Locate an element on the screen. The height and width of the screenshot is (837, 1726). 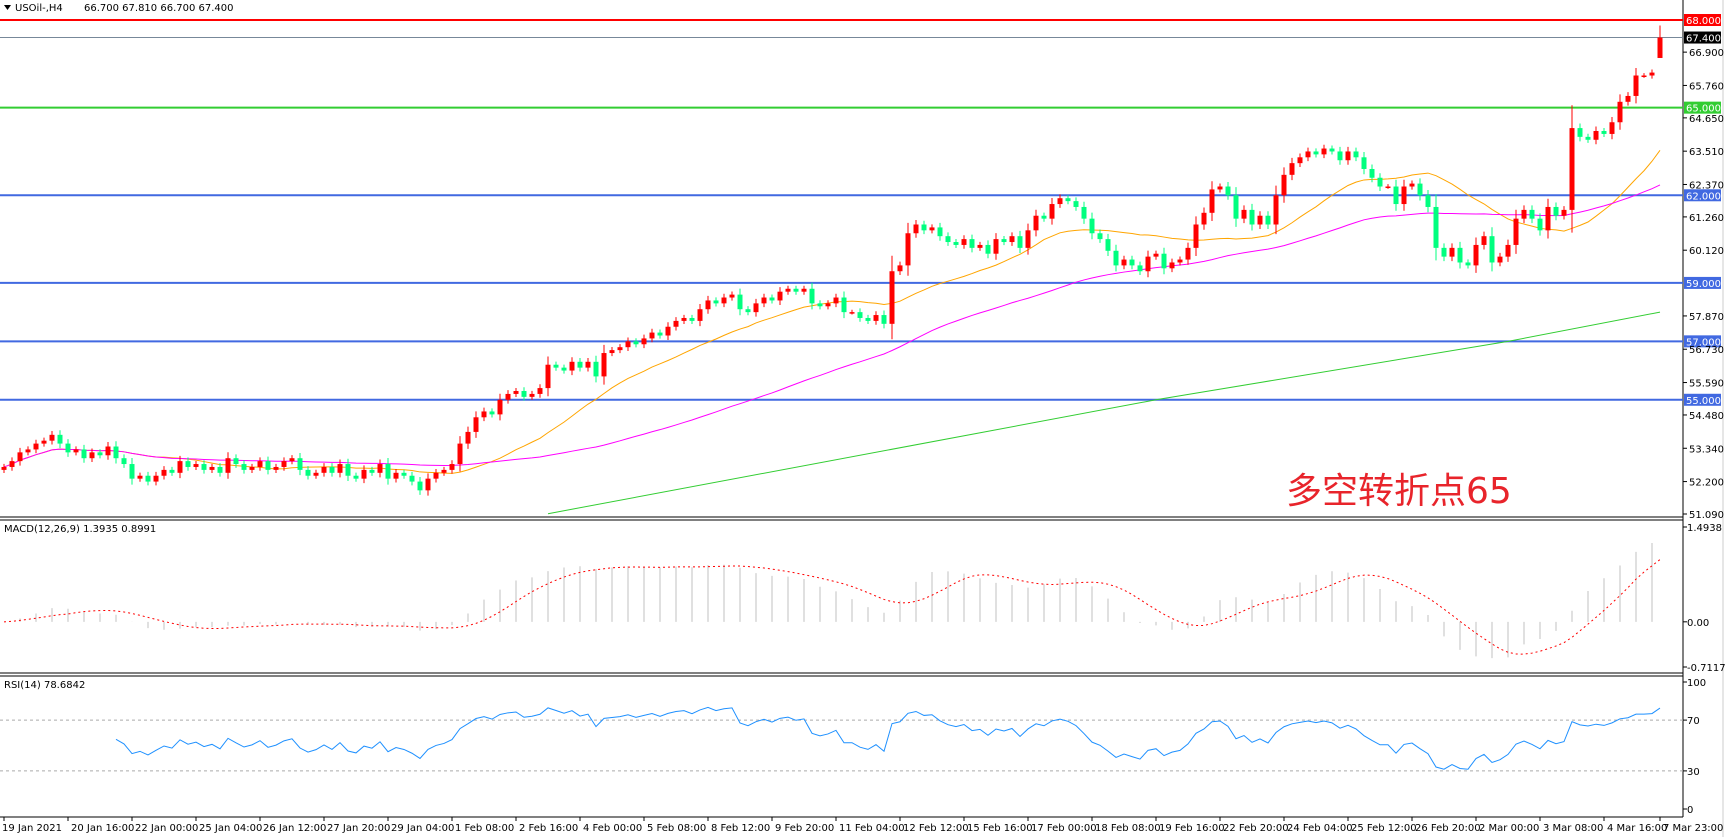
time-tick-label: 8 Feb 12:00 is located at coordinates (740, 828).